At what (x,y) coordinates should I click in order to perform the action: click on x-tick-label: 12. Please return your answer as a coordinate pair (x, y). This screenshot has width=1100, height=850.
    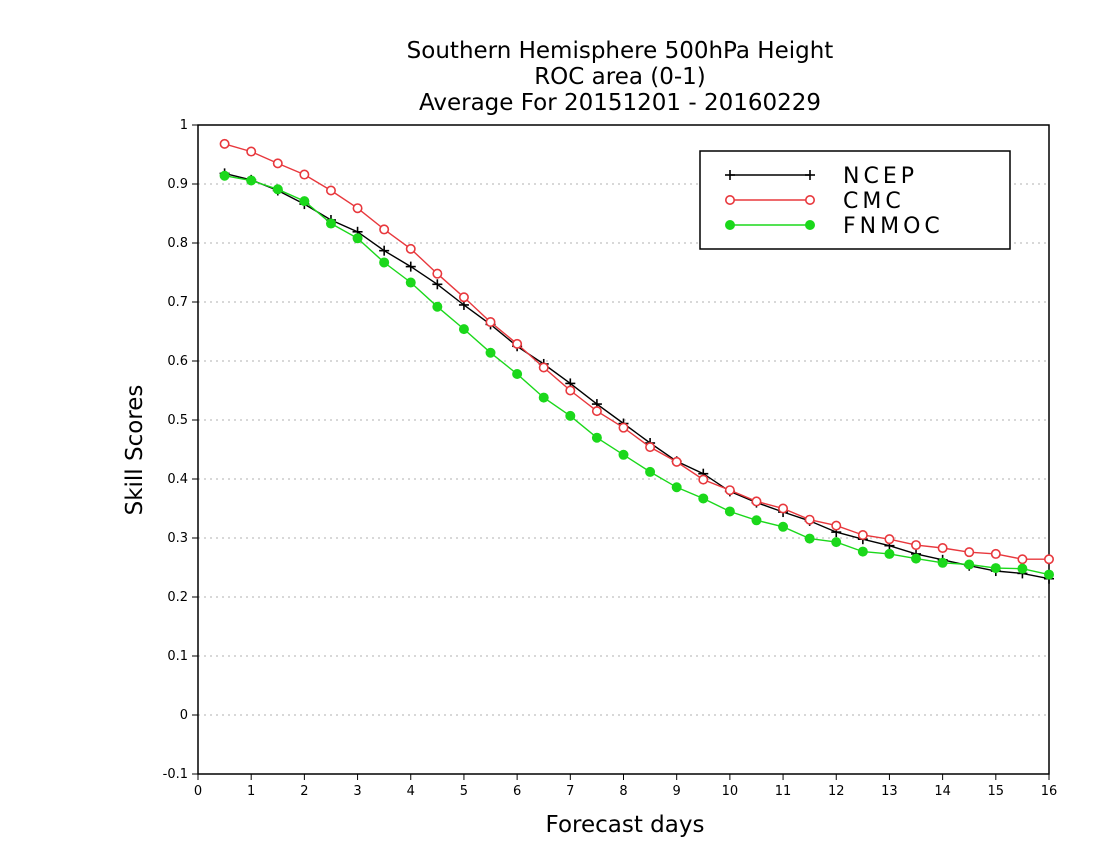
    Looking at the image, I should click on (836, 791).